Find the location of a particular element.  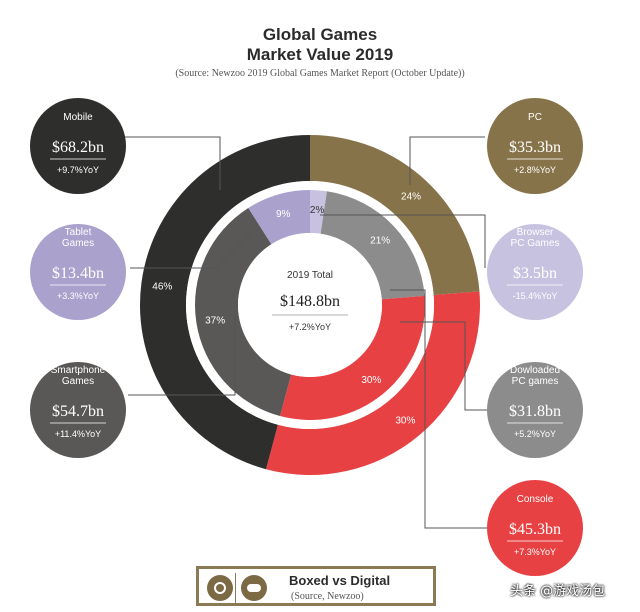

inner-ring-label-console: 30% is located at coordinates (371, 380).